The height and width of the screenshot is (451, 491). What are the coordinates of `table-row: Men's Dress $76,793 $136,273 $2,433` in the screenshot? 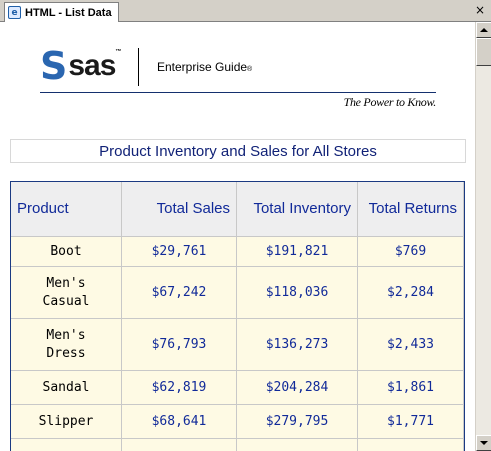 It's located at (237, 345).